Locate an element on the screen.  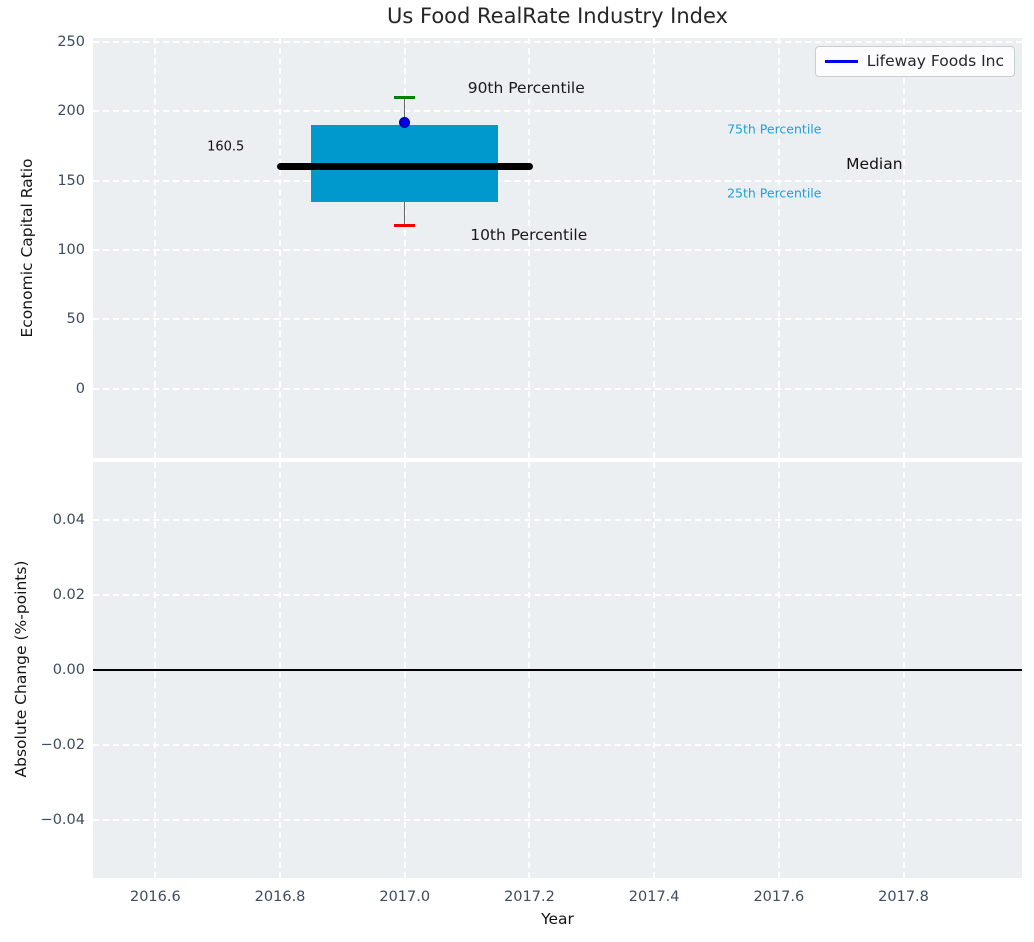
xtick-label: 2017.6 is located at coordinates (779, 897).